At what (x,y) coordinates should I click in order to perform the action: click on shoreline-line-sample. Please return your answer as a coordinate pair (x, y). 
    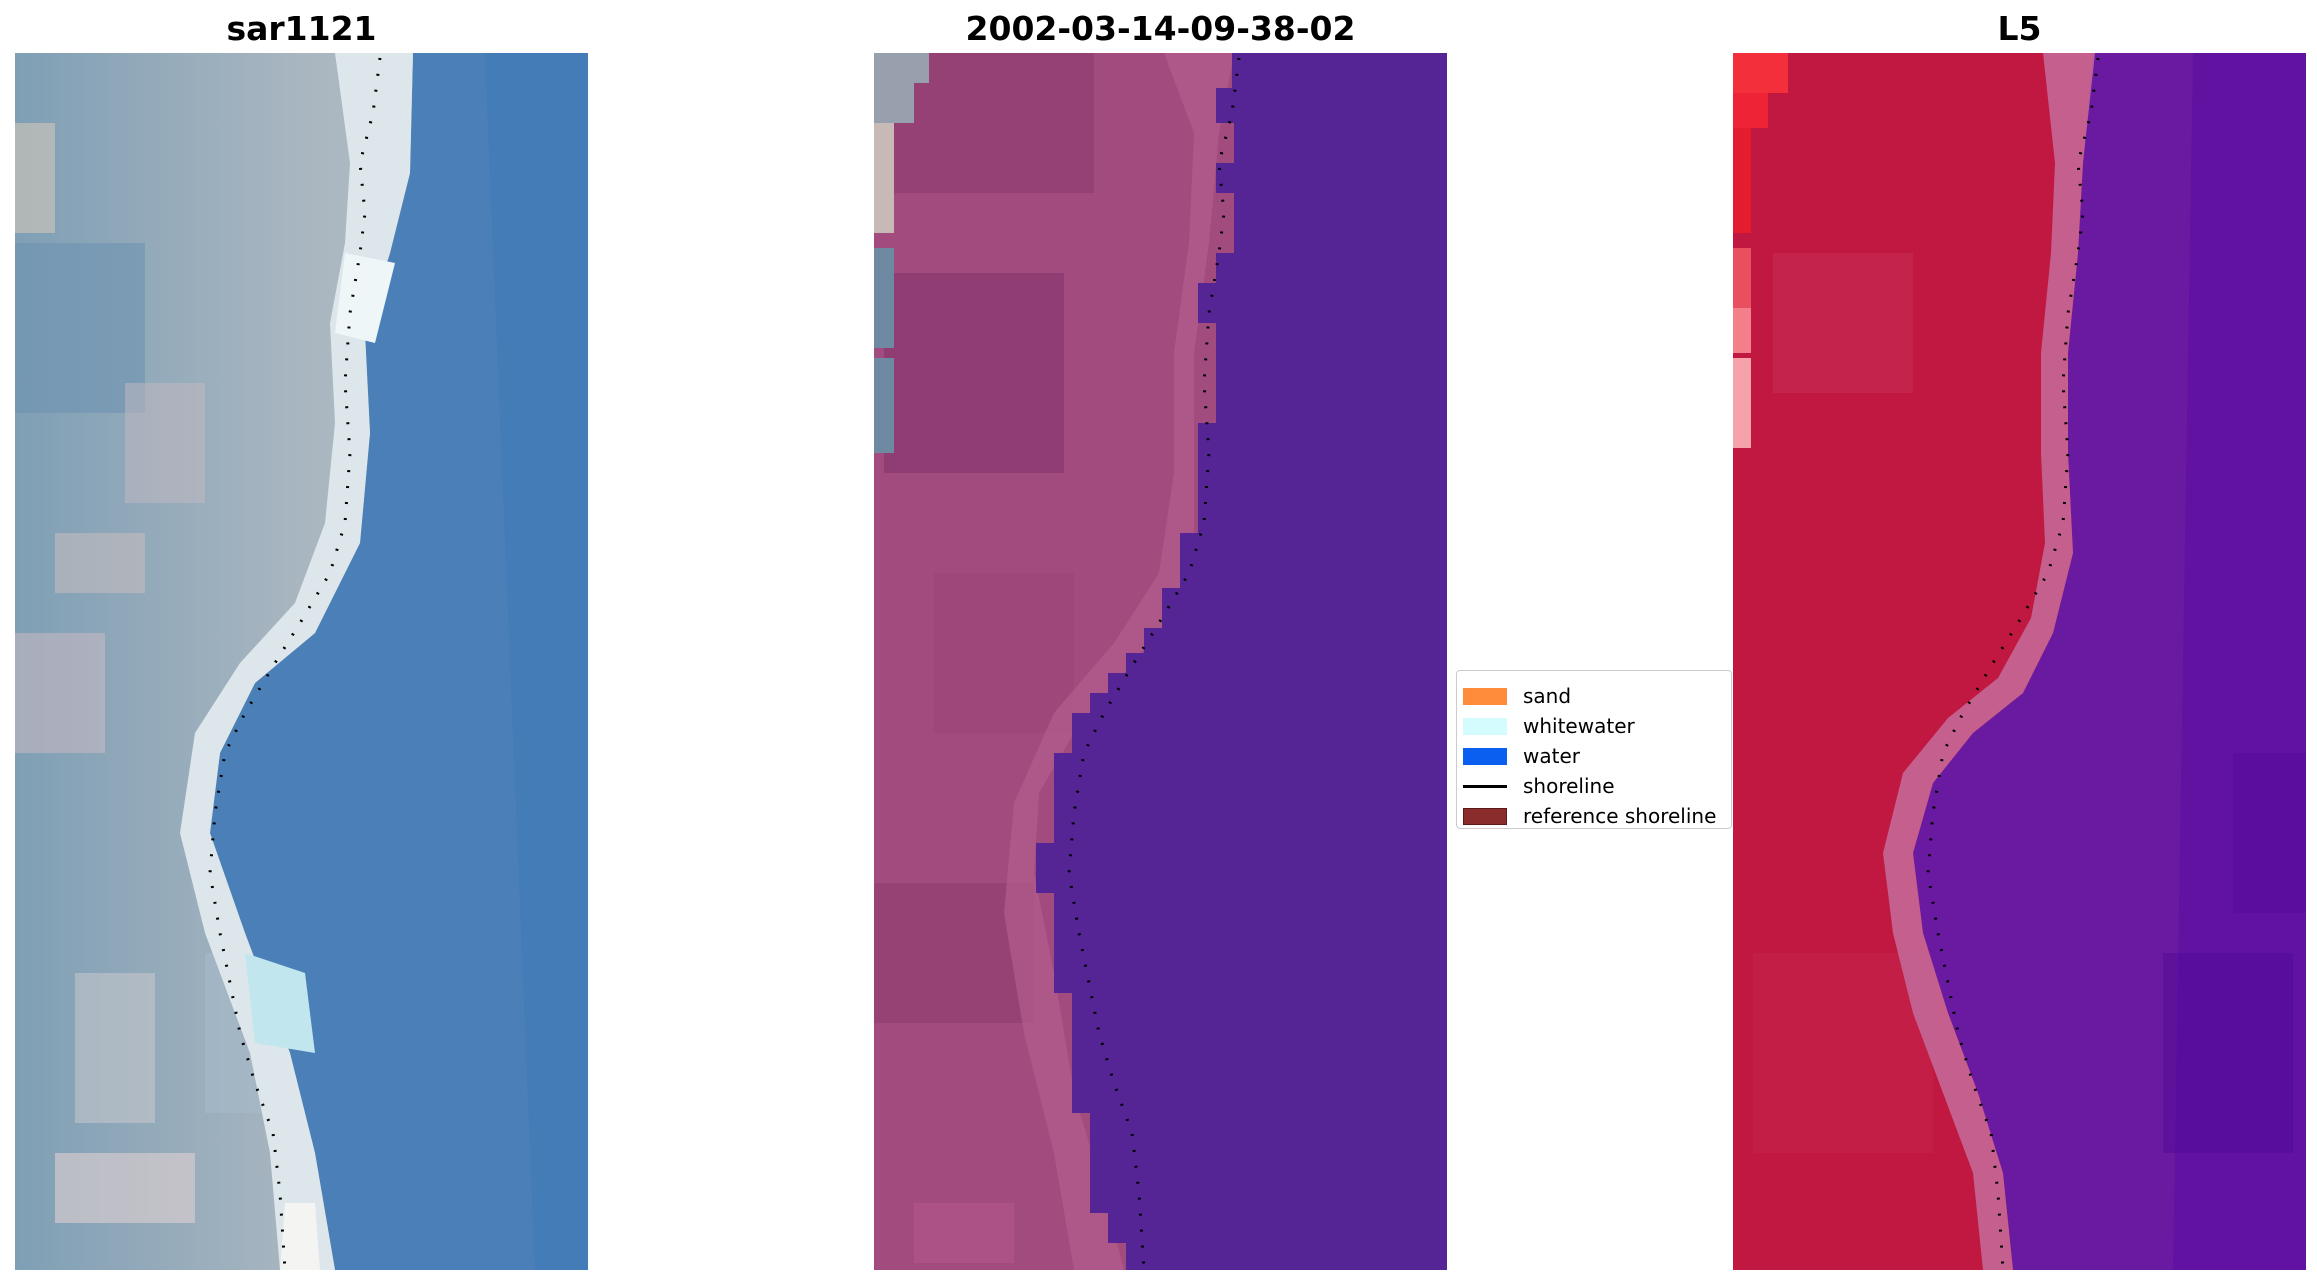
    Looking at the image, I should click on (1485, 786).